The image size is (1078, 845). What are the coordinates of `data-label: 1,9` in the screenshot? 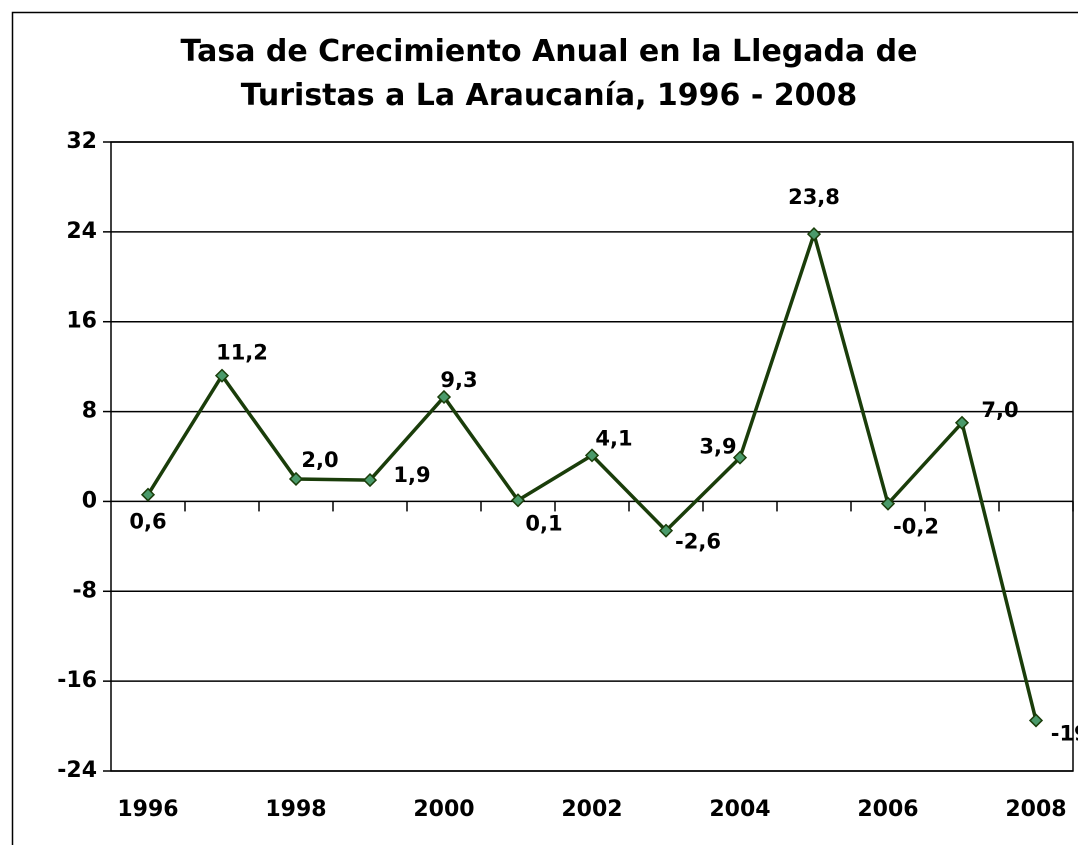 It's located at (411, 475).